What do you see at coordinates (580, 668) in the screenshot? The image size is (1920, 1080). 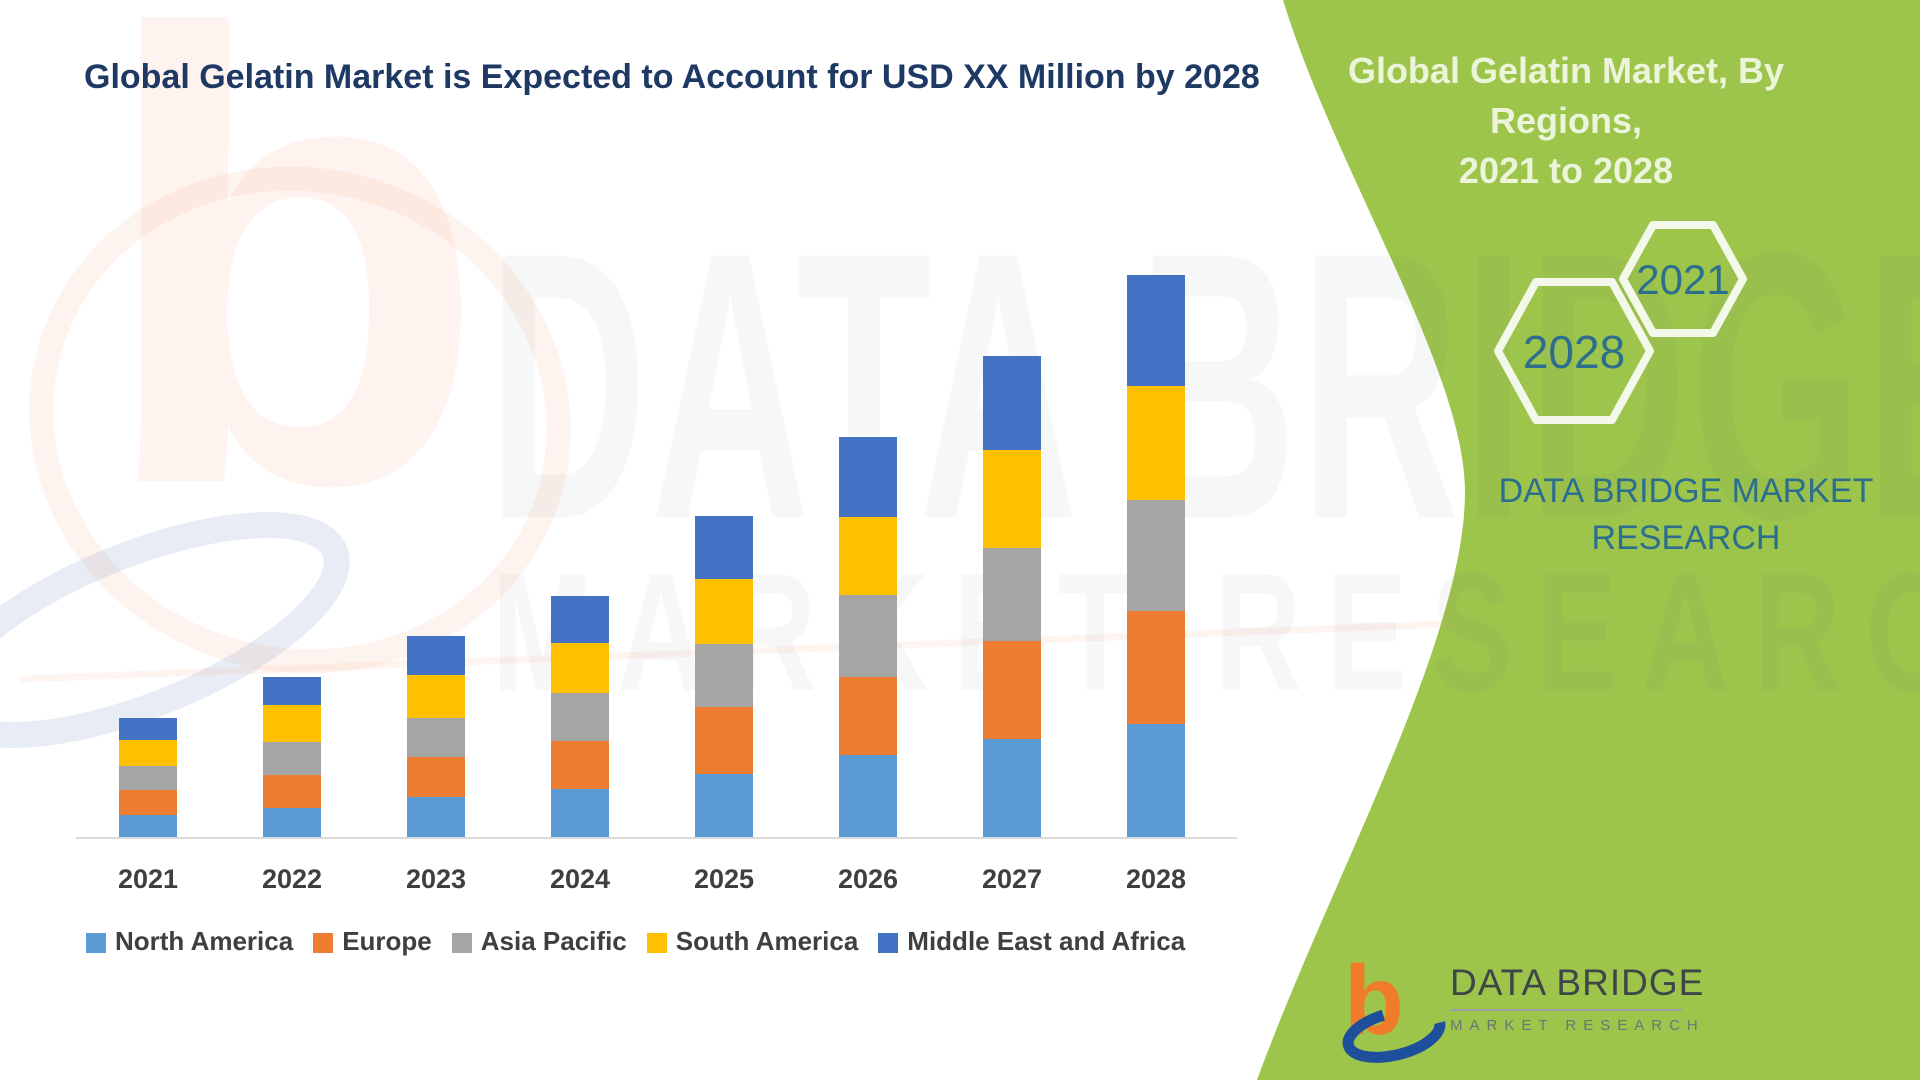 I see `bar-segment-south-america-2024` at bounding box center [580, 668].